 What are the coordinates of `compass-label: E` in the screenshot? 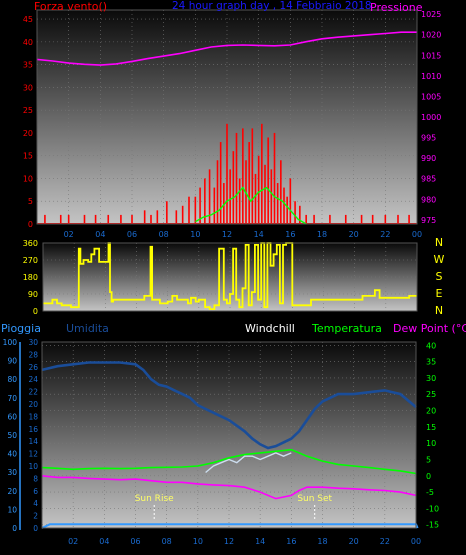 It's located at (439, 293).